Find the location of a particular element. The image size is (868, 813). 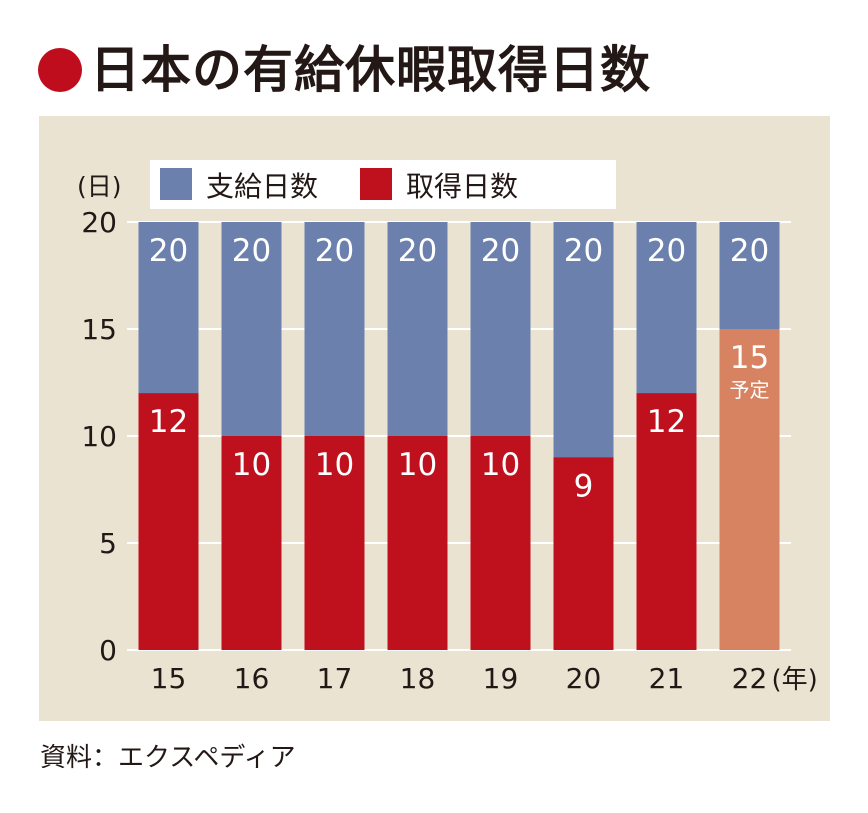

y-tick-label: 10 is located at coordinates (99, 436).